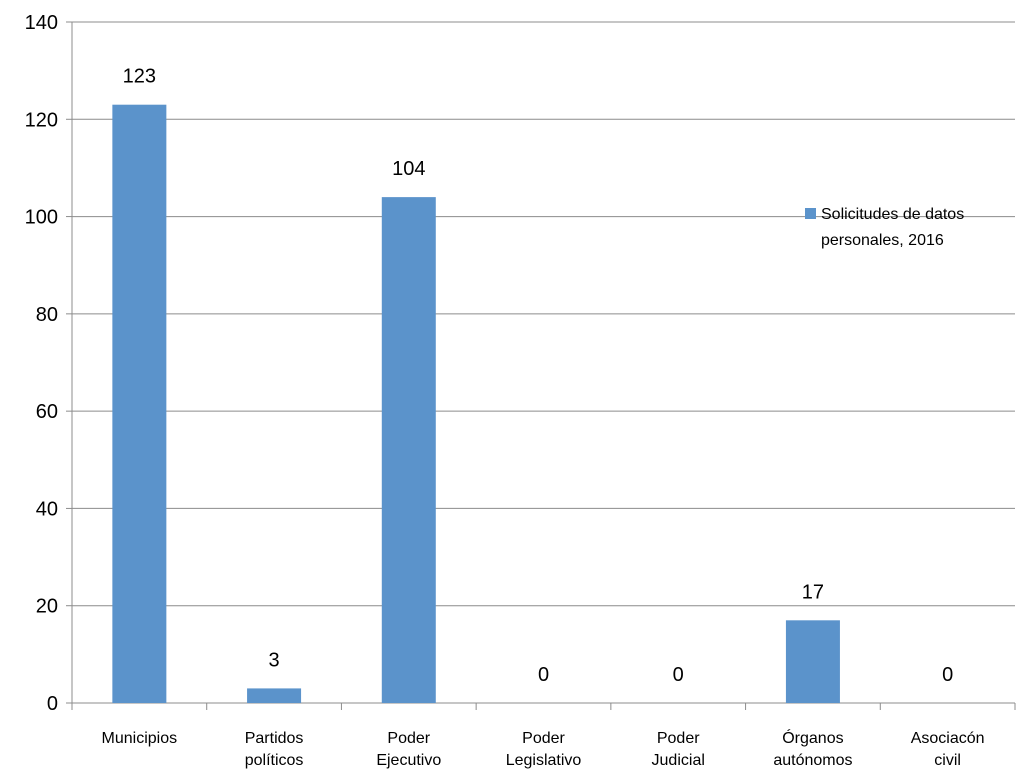 The image size is (1027, 774). What do you see at coordinates (948, 749) in the screenshot?
I see `x-tick-label: Asociacón civil` at bounding box center [948, 749].